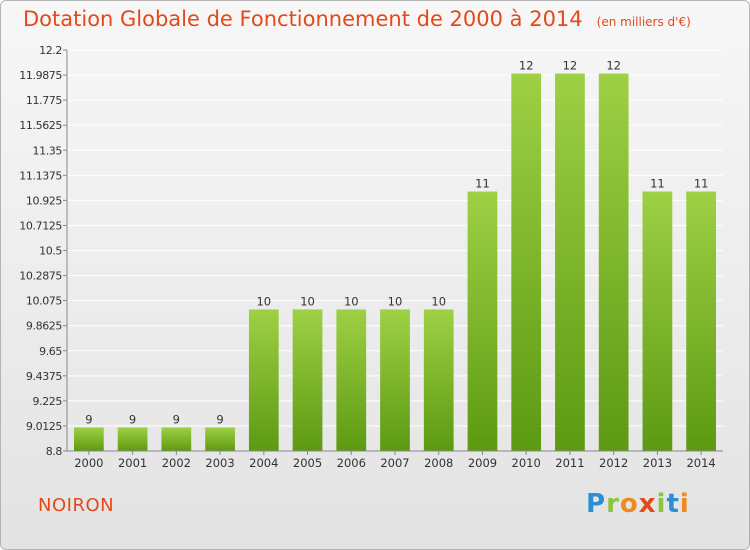 This screenshot has height=550, width=750. Describe the element at coordinates (40, 175) in the screenshot. I see `y-tick-label: 11.1375` at that location.